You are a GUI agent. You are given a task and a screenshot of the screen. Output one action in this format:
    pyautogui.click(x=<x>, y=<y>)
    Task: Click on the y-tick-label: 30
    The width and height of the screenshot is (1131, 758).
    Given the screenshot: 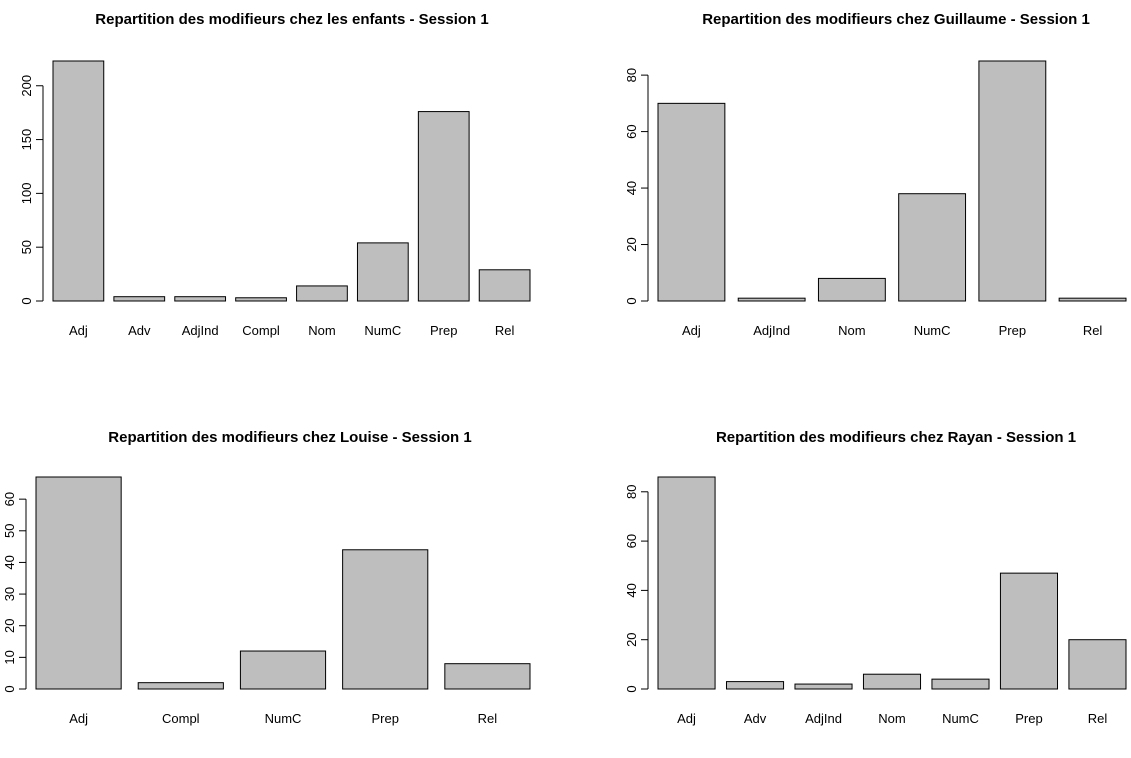 What is the action you would take?
    pyautogui.click(x=9, y=594)
    